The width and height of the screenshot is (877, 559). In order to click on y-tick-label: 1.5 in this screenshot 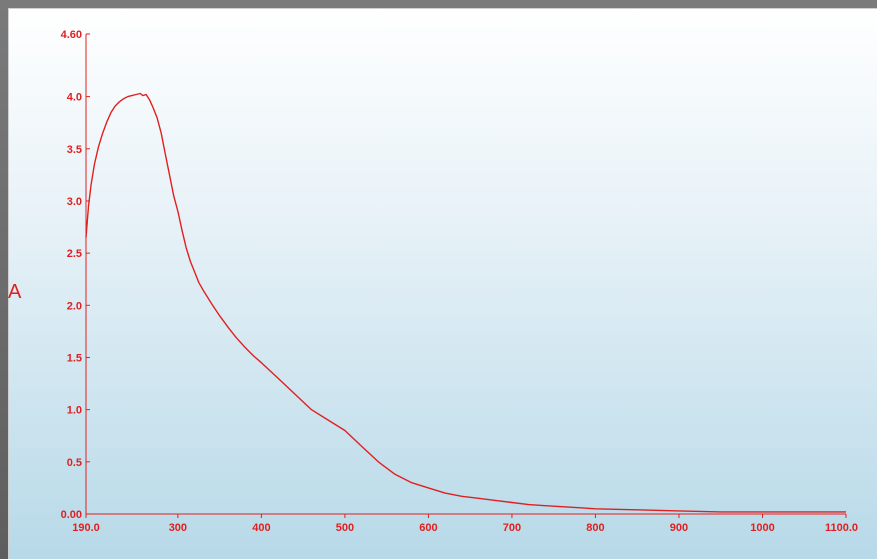, I will do `click(74, 358)`.